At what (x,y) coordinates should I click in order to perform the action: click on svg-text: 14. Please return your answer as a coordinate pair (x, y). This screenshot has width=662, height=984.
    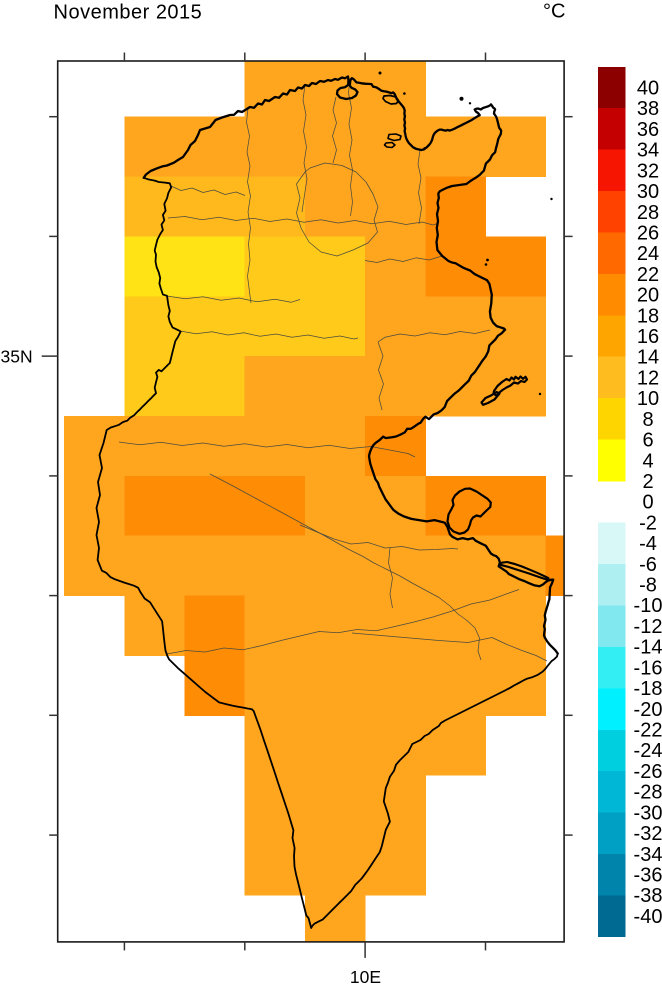
    Looking at the image, I should click on (648, 358).